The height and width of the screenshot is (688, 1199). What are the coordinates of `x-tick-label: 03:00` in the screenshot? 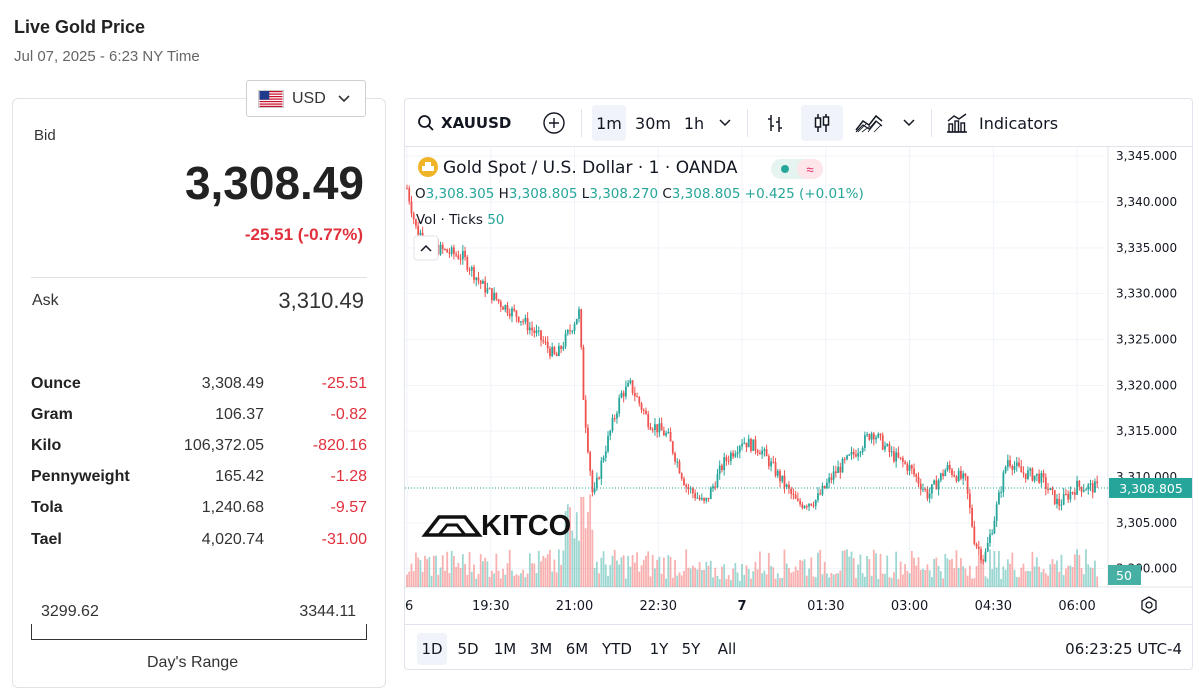 It's located at (909, 606).